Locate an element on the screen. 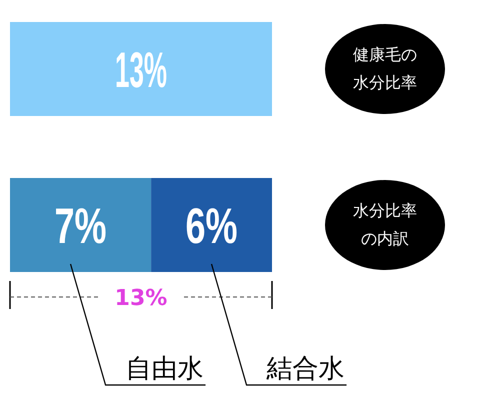 The image size is (500, 400). data-label: 7% is located at coordinates (90, 226).